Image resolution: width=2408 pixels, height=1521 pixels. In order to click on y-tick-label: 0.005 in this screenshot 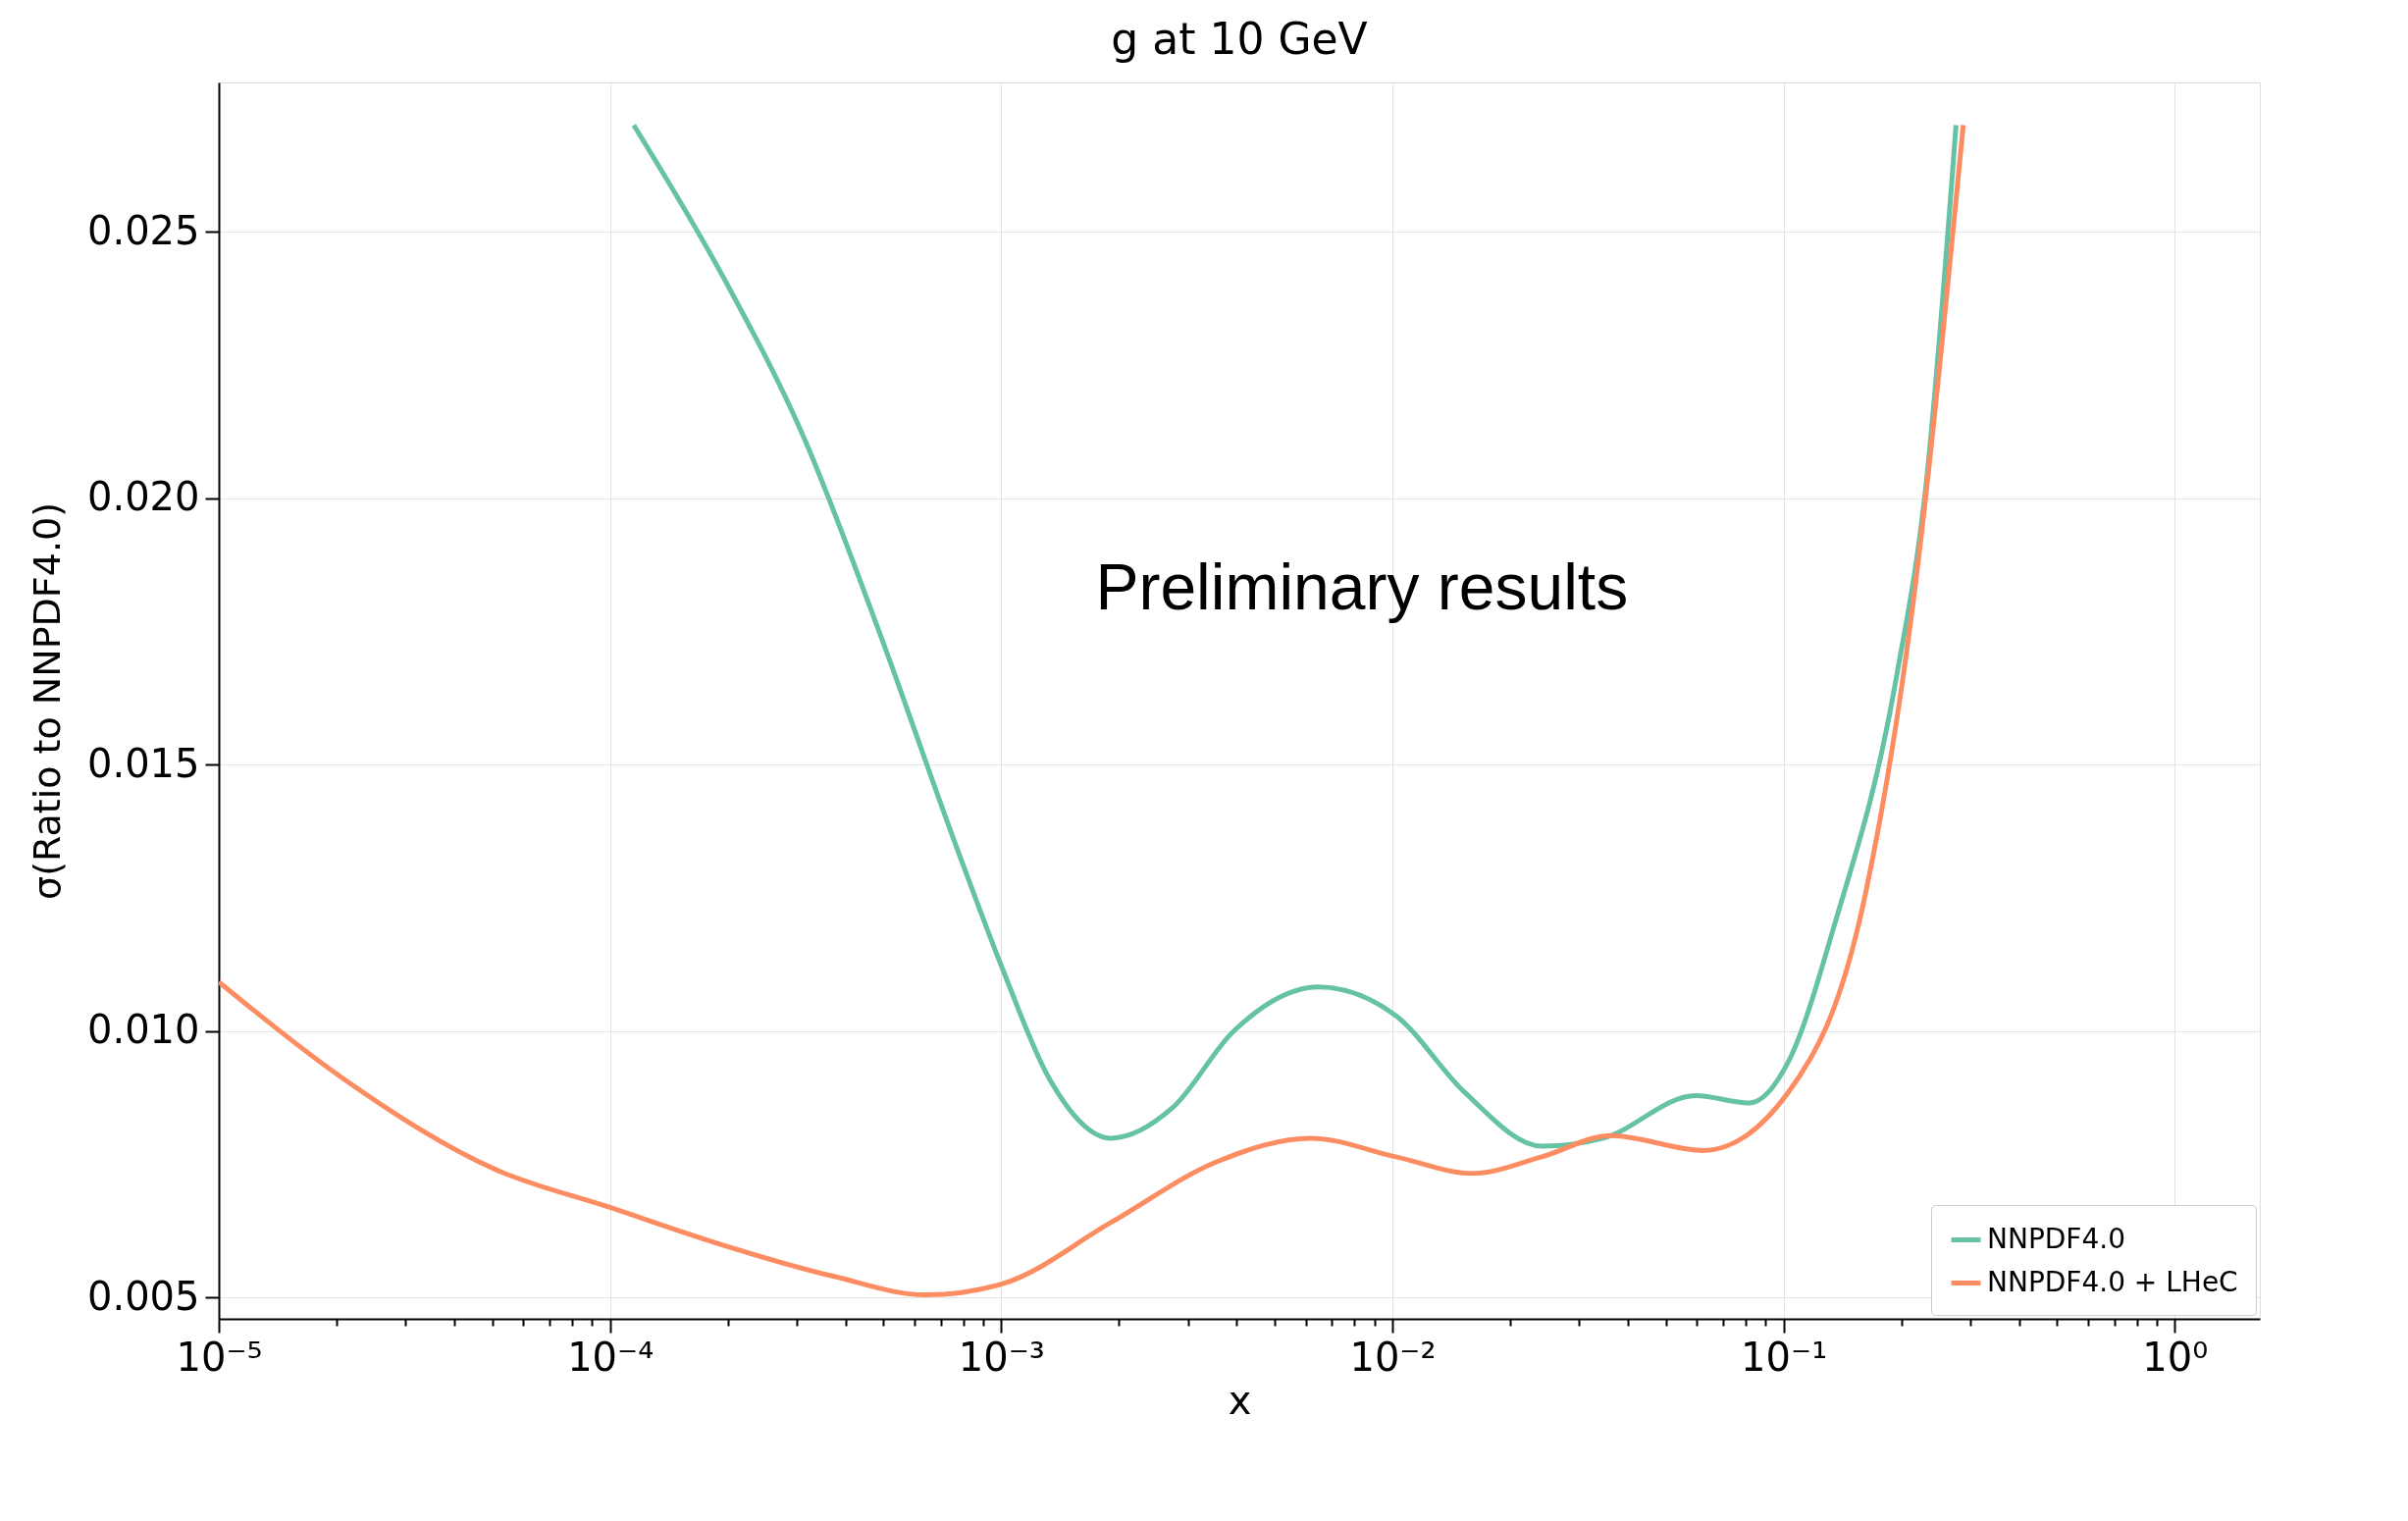, I will do `click(143, 1296)`.